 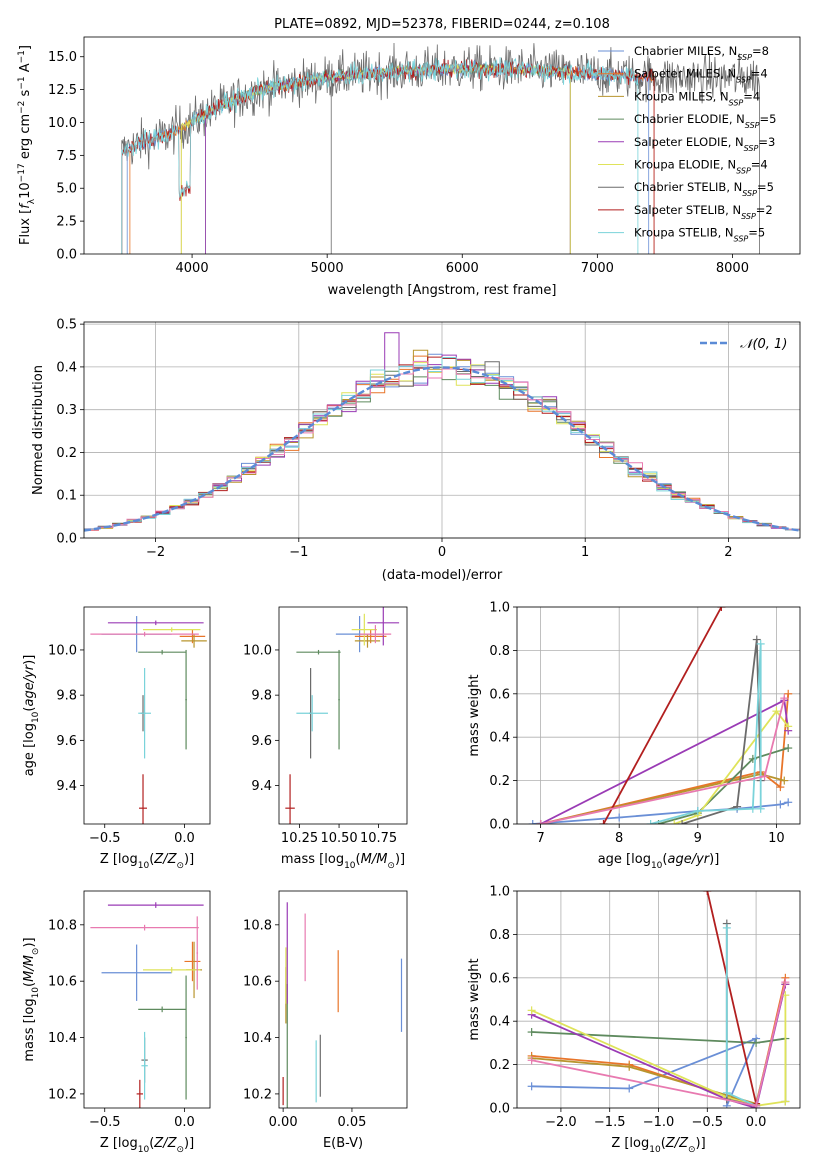 I want to click on plot-area-age_vs_Z, so click(x=148, y=720).